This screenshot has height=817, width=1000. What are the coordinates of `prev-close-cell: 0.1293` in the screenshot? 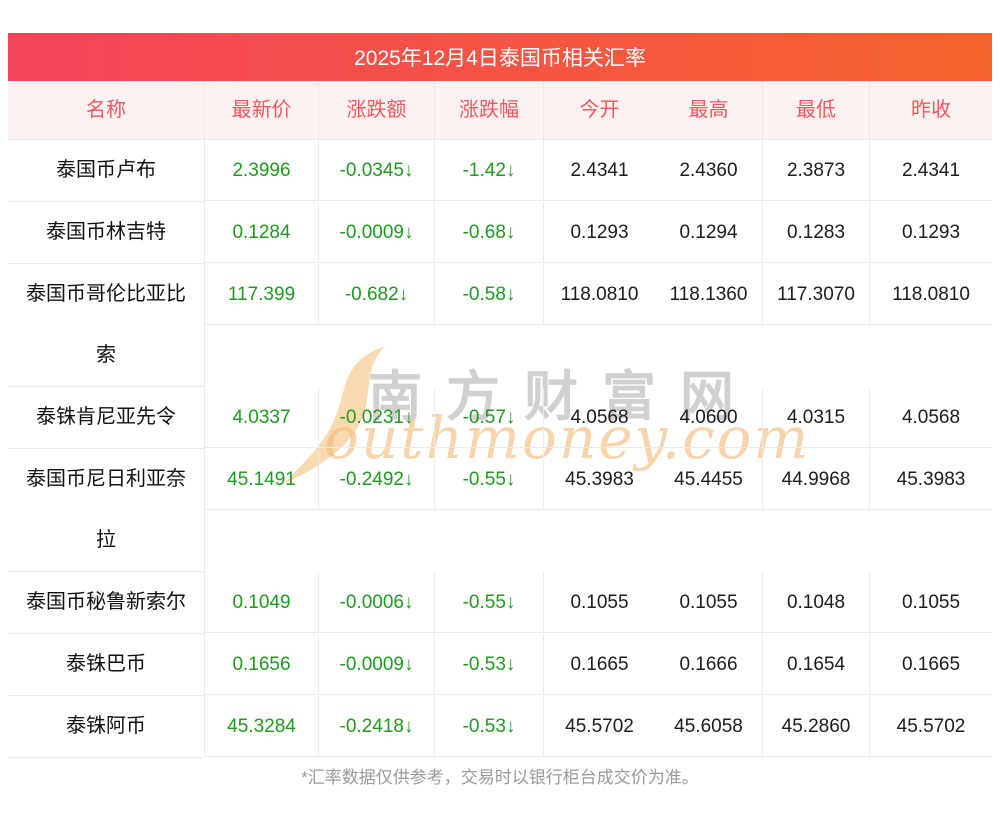 It's located at (930, 232).